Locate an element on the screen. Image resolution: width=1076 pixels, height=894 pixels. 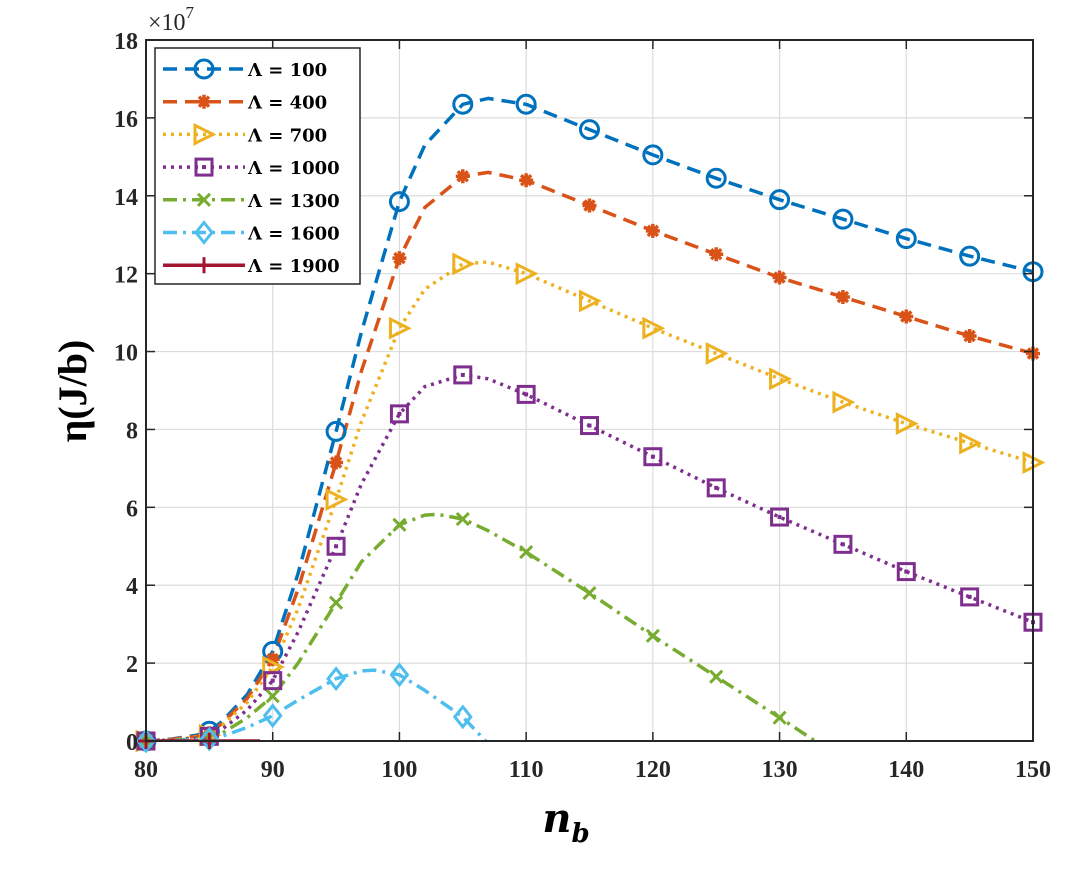
data-point-s2-p9 is located at coordinates (717, 353).